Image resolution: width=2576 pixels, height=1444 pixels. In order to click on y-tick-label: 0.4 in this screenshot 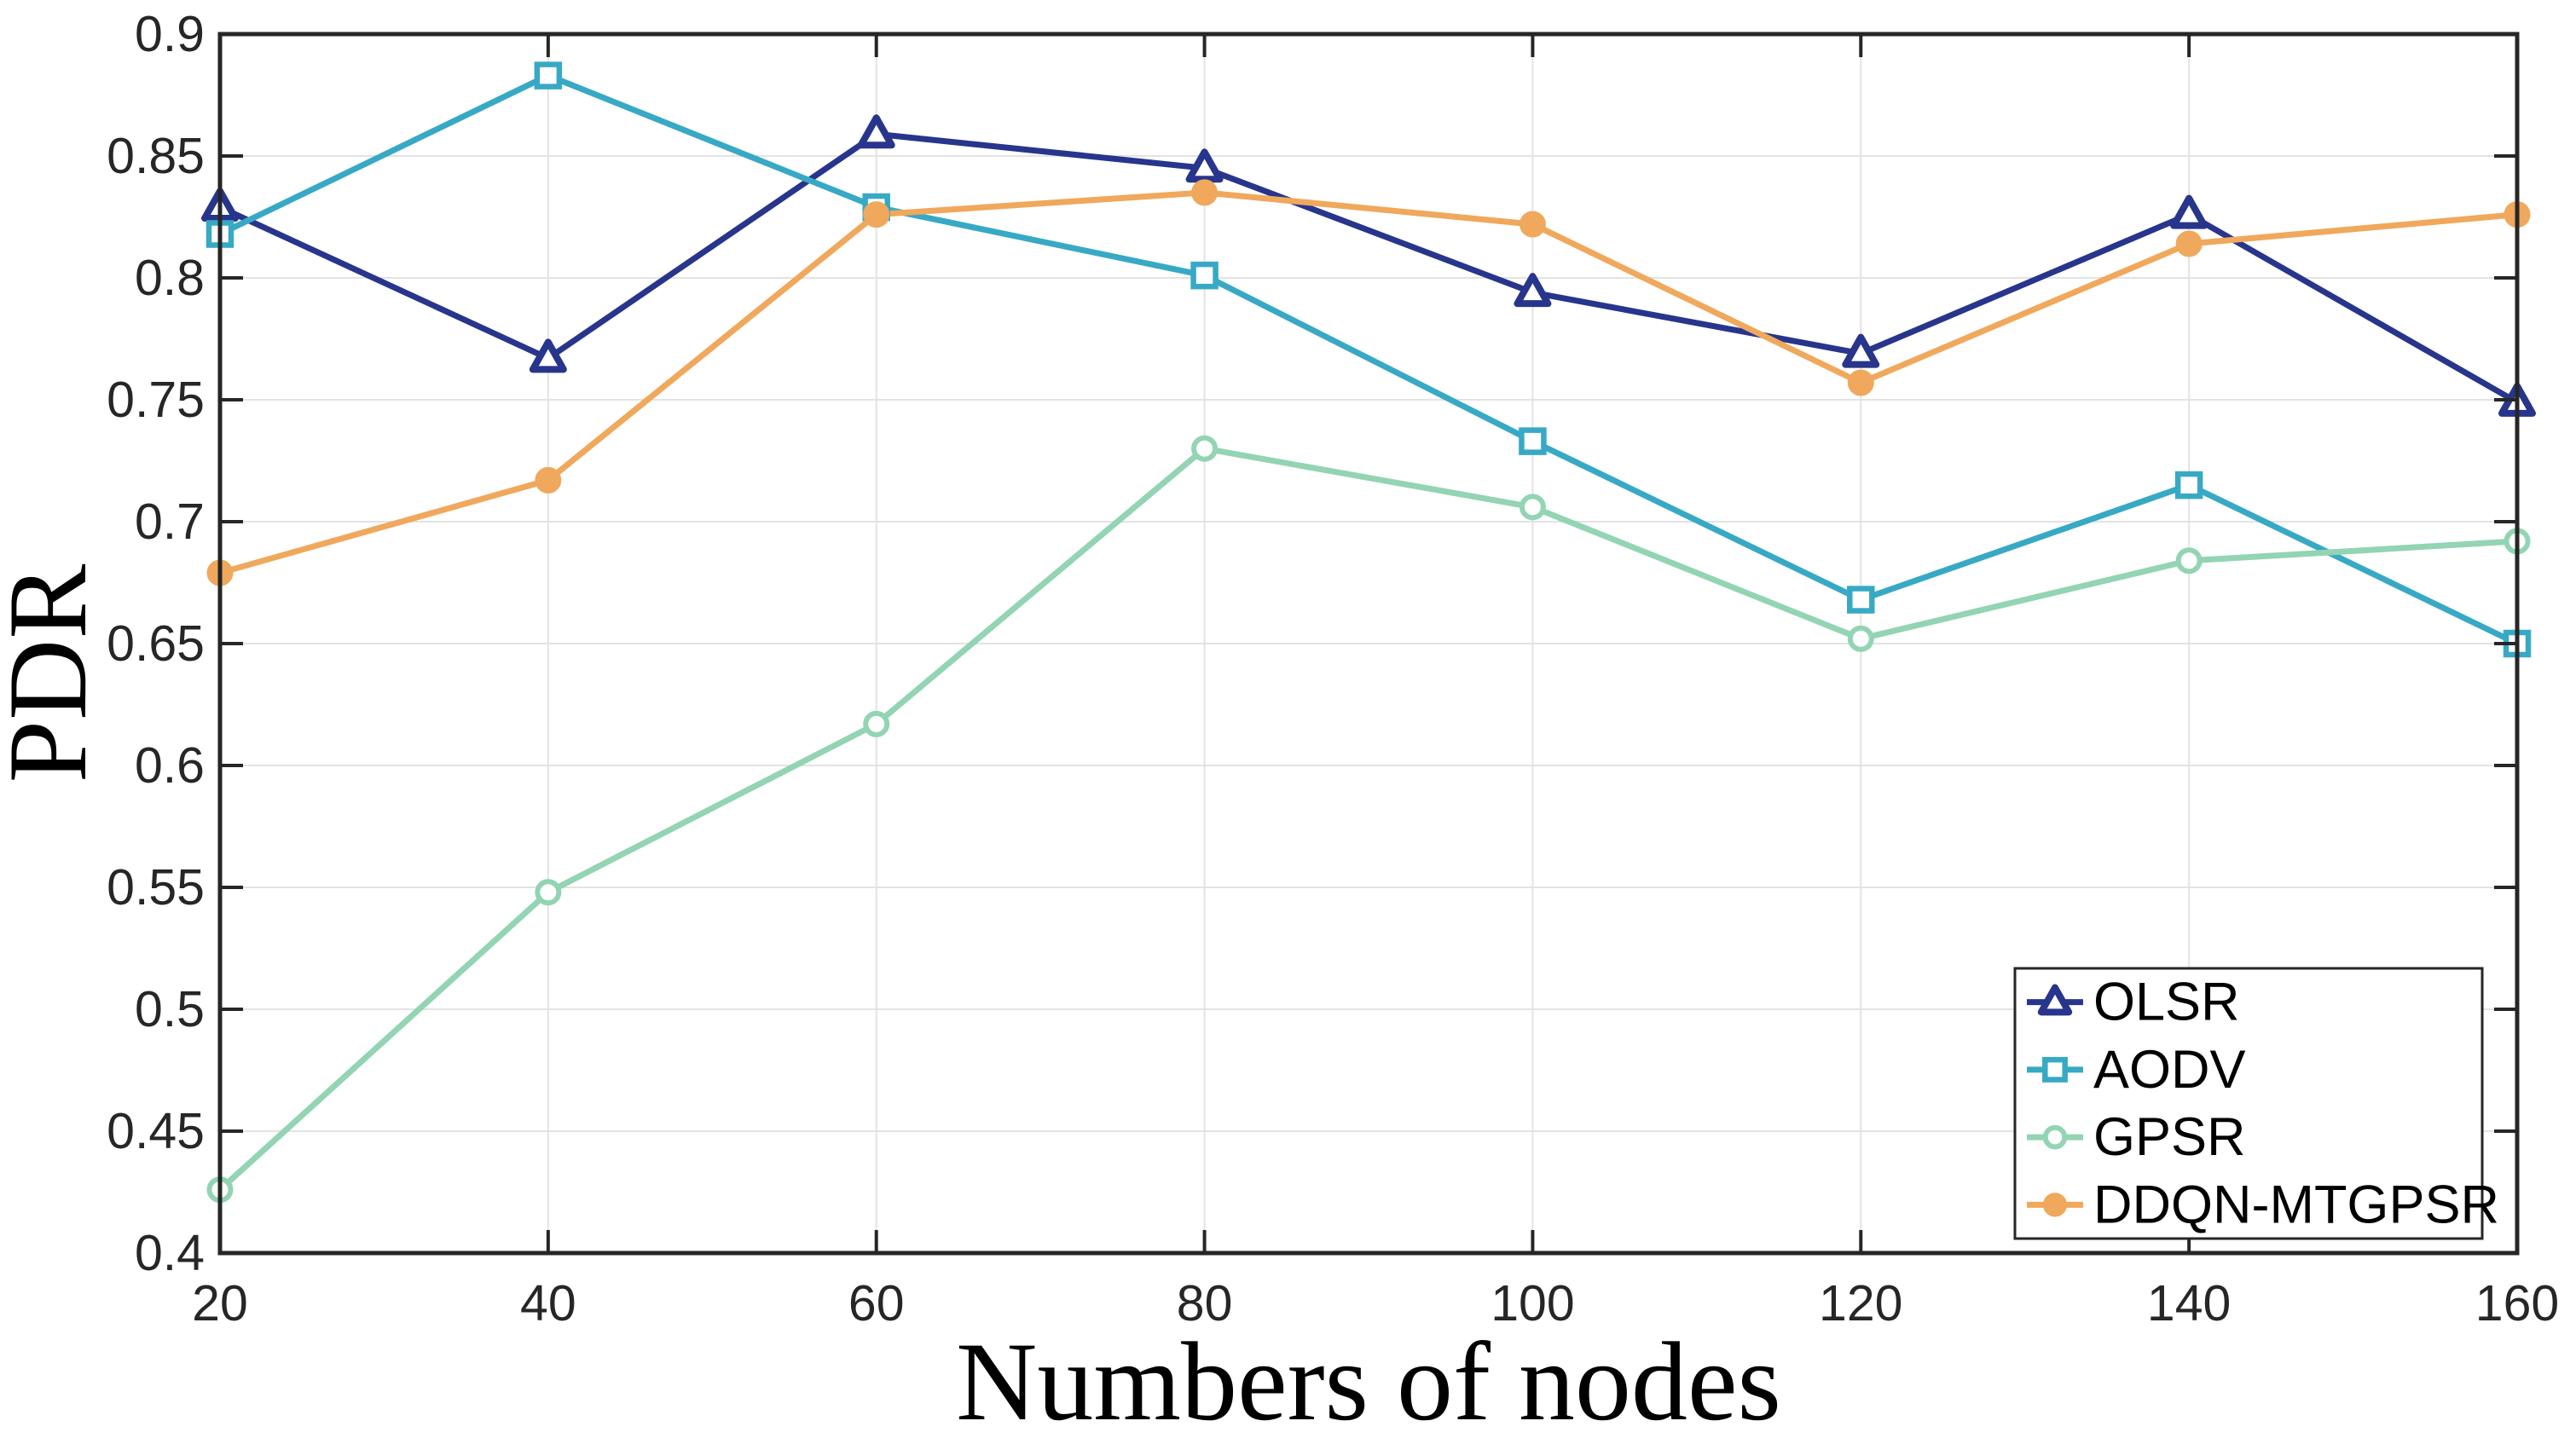, I will do `click(170, 1253)`.